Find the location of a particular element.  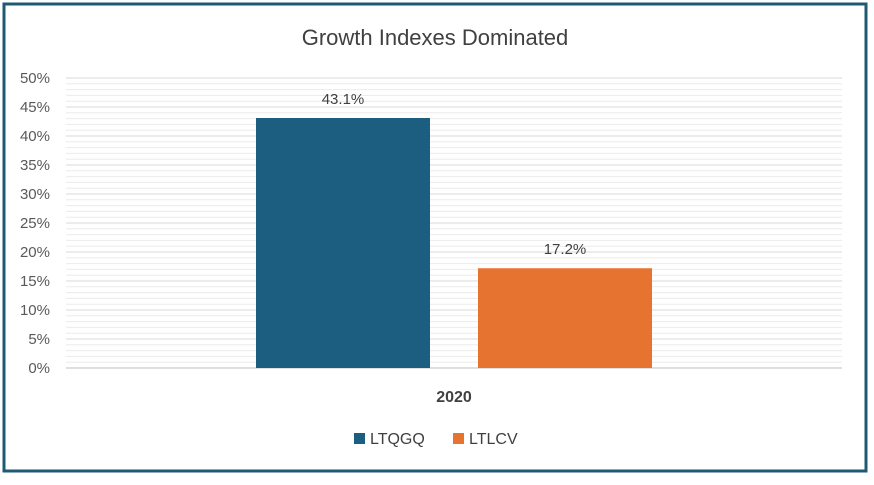

y-tick-label: 40% is located at coordinates (35, 136).